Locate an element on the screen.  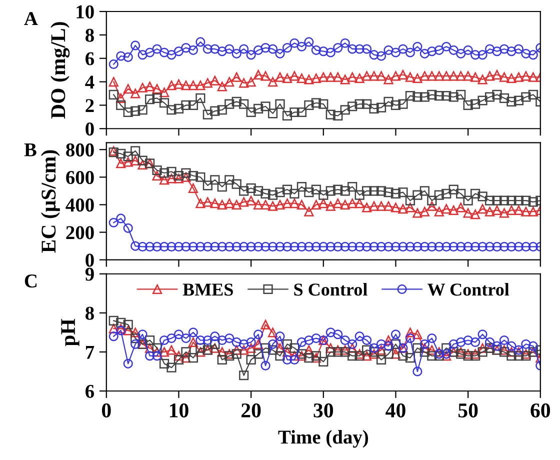
text: A is located at coordinates (31, 18).